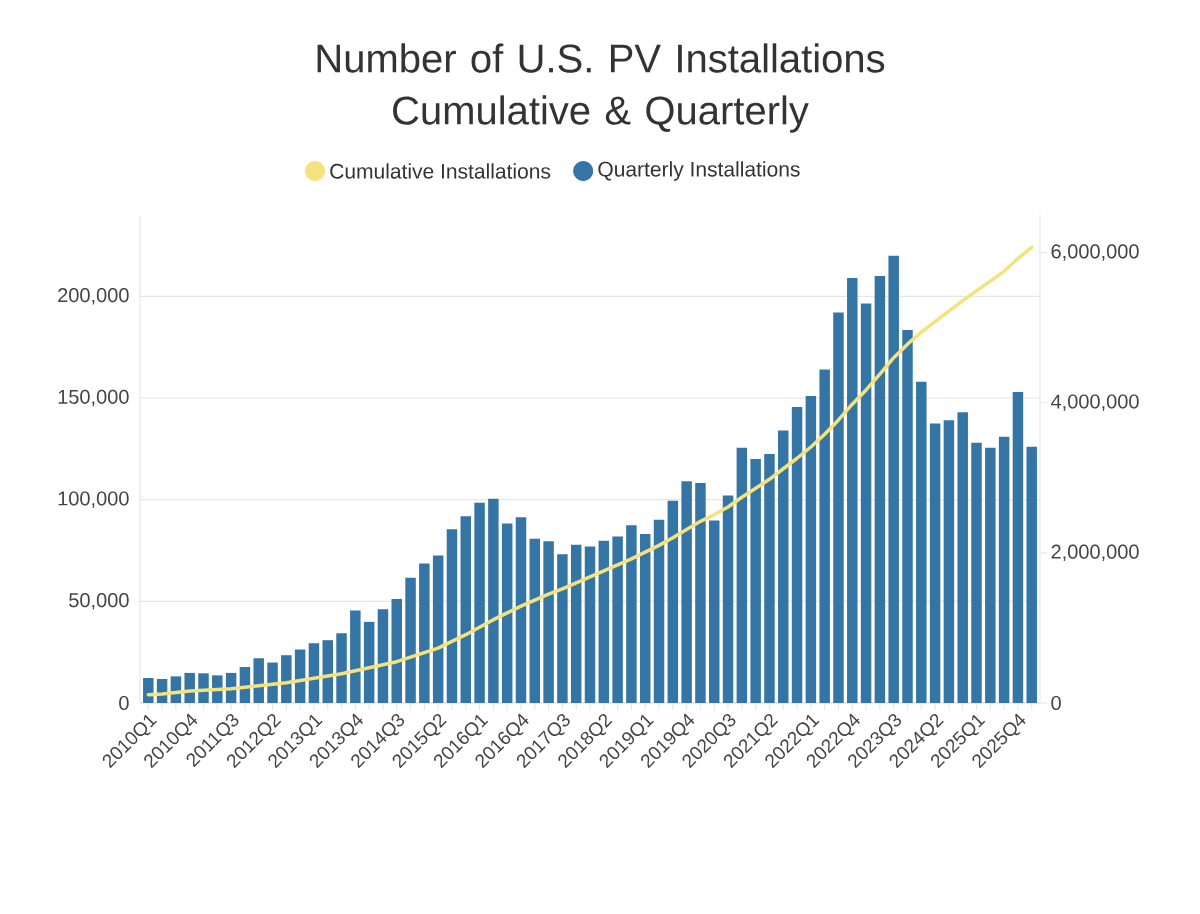  Describe the element at coordinates (93, 398) in the screenshot. I see `y-tick-label: 150,000` at that location.